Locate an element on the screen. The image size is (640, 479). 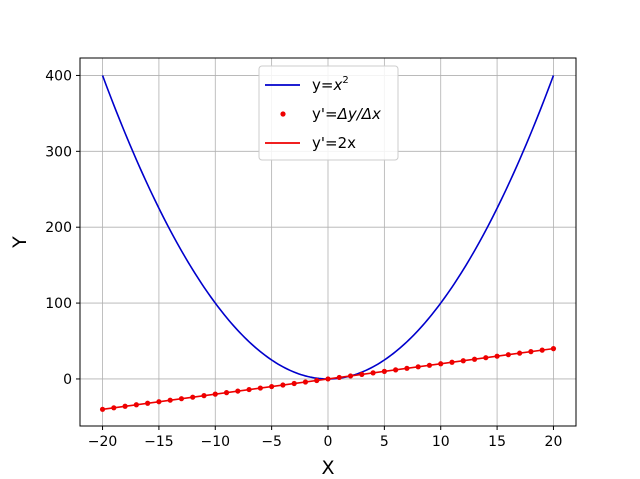
legend-label-parabola-prefix: y= is located at coordinates (322, 85).